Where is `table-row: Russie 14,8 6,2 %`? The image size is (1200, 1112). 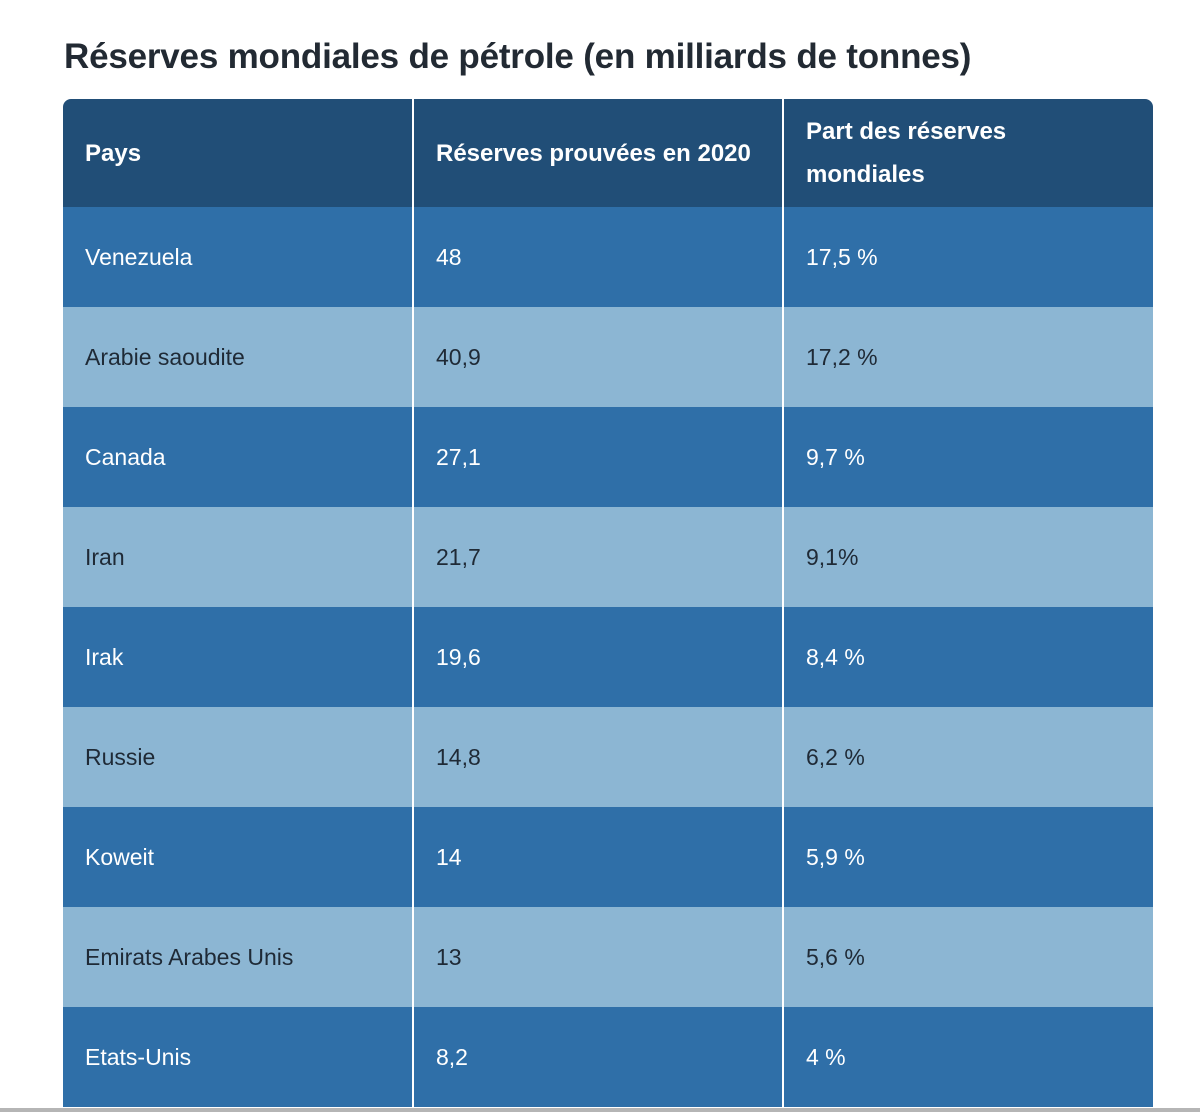 table-row: Russie 14,8 6,2 % is located at coordinates (608, 757).